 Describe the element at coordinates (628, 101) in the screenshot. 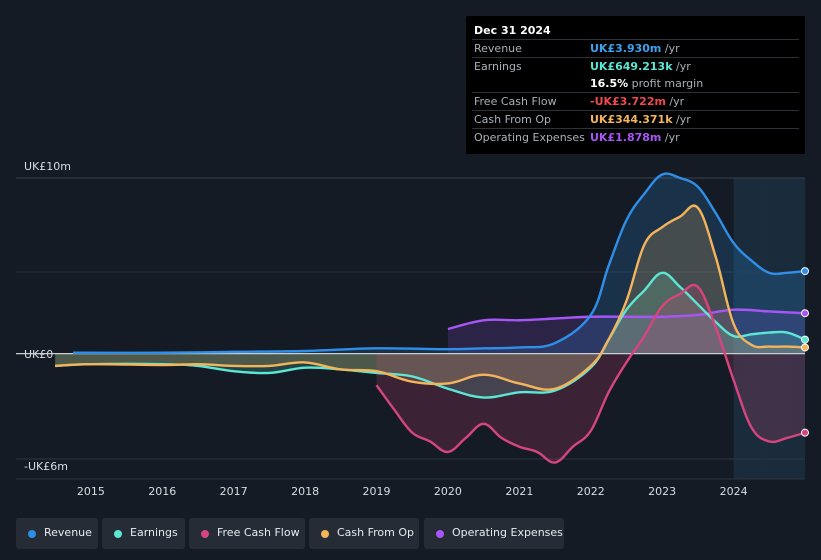

I see `tooltip-value: -UK£3.722m` at that location.